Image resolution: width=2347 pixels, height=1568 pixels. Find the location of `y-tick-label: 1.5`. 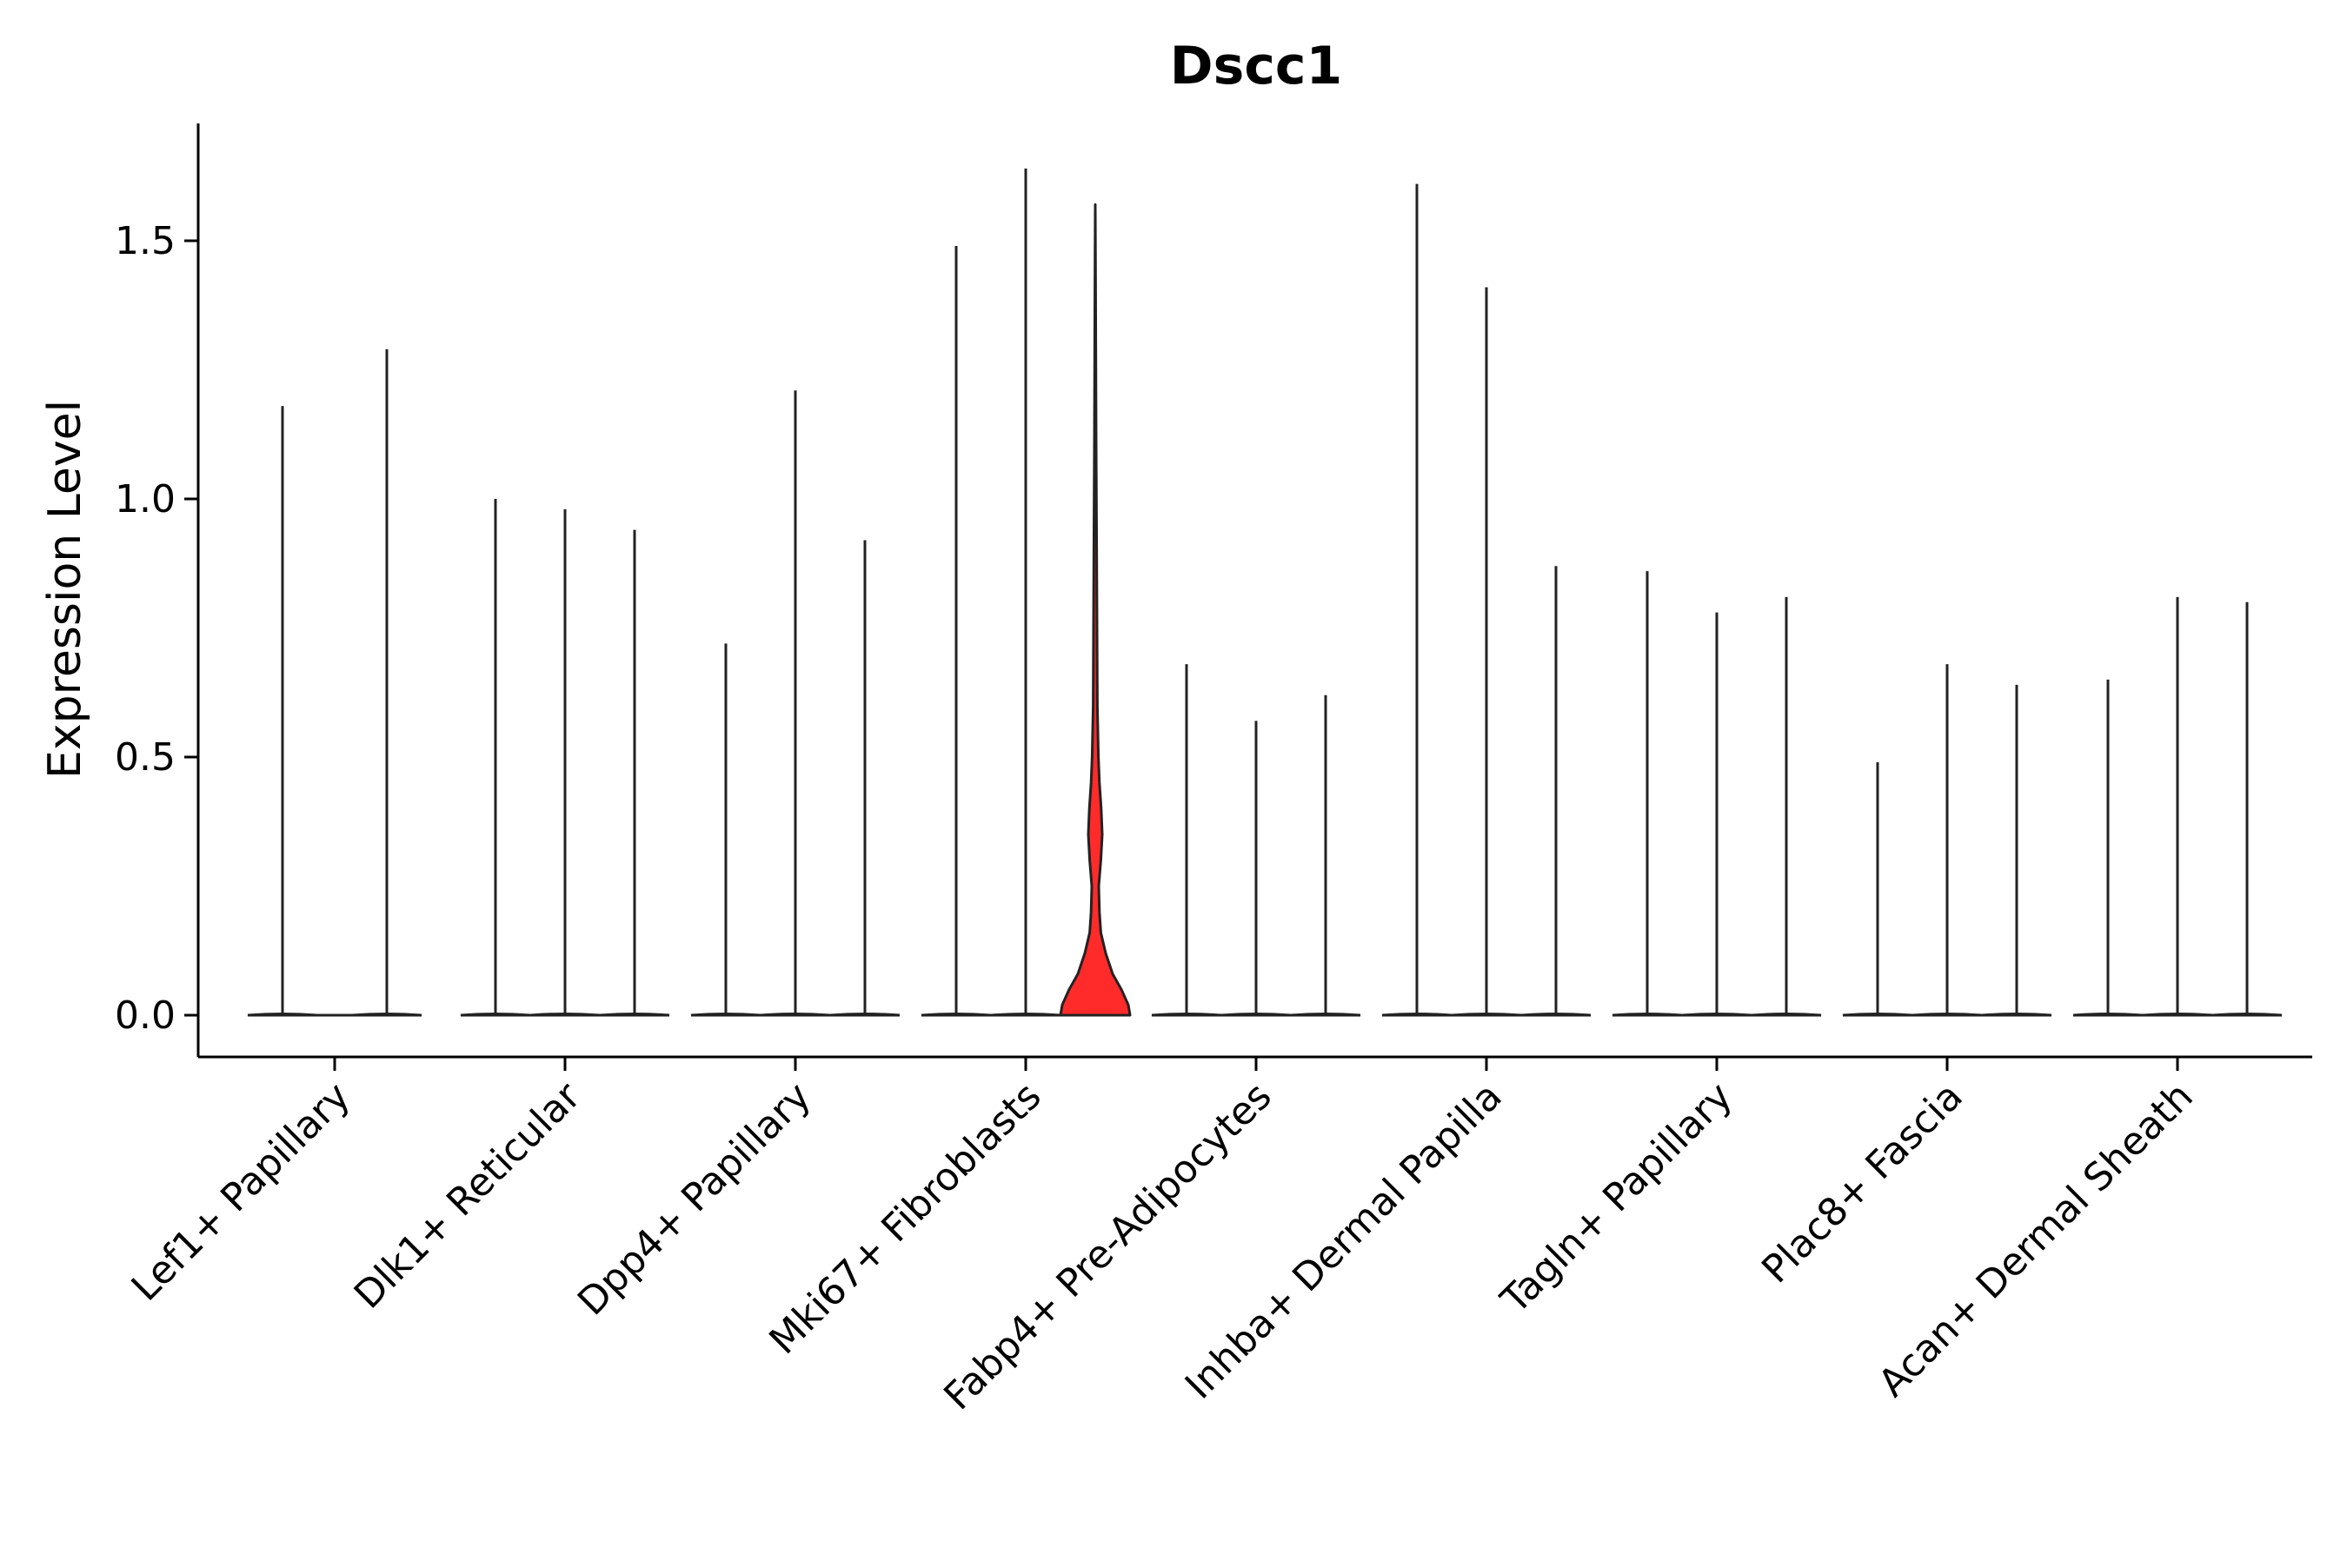

y-tick-label: 1.5 is located at coordinates (145, 241).